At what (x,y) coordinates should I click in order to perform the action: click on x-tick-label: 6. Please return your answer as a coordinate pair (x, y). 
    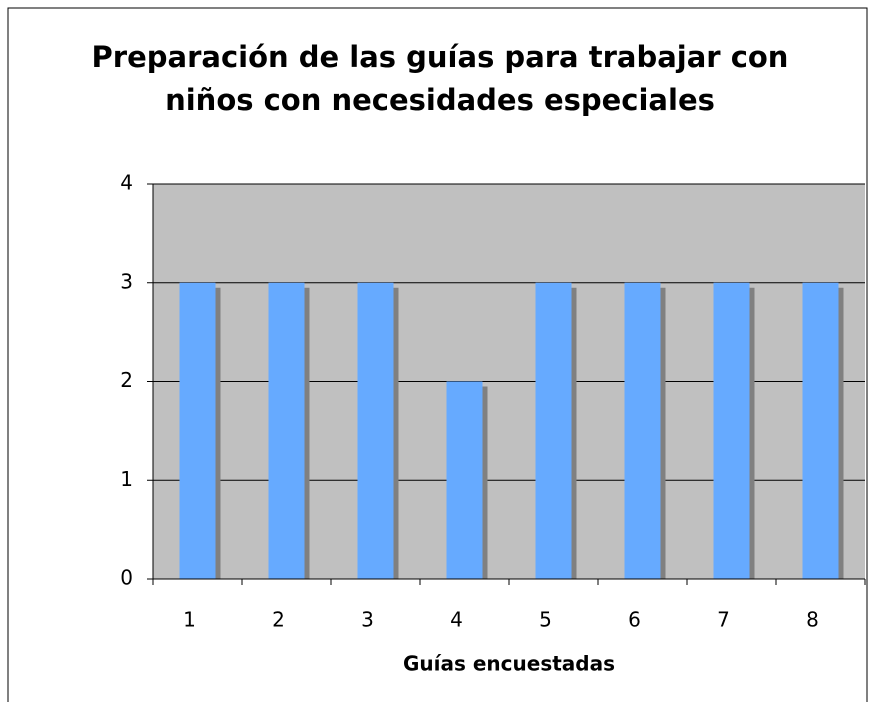
    Looking at the image, I should click on (634, 620).